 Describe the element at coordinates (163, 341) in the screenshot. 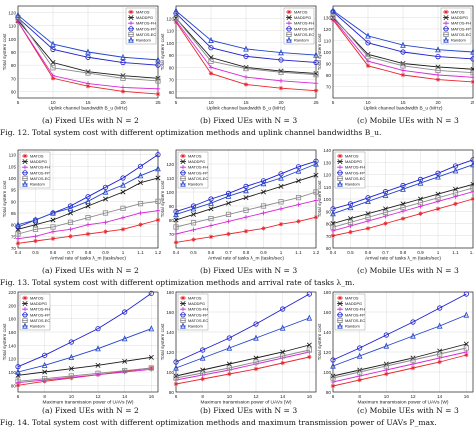

I see `y-axis-label: Total system cost` at that location.